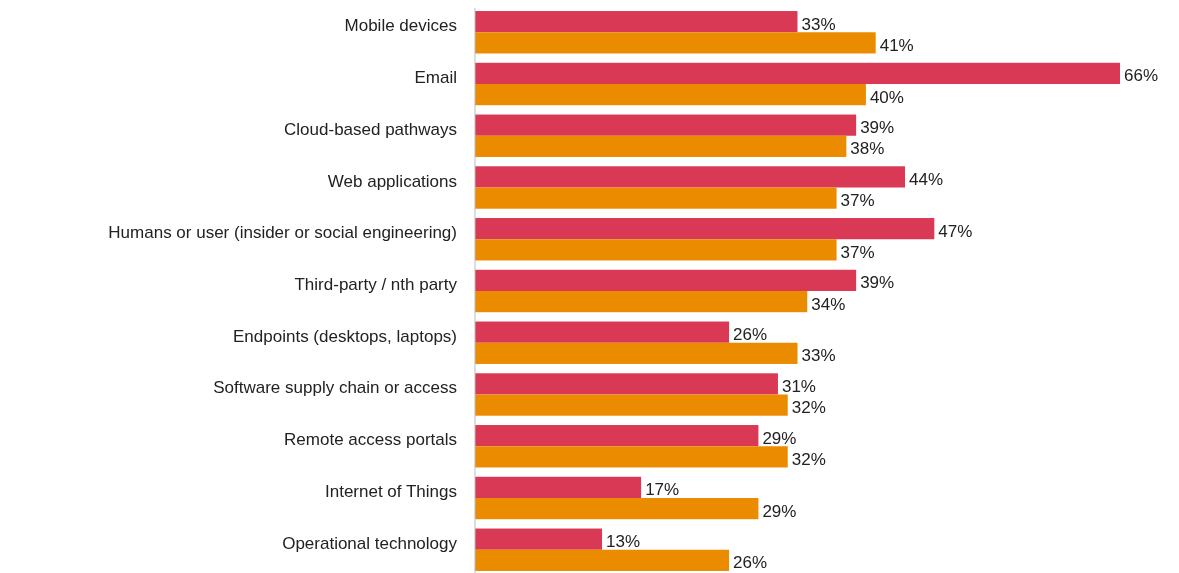 This screenshot has height=573, width=1179. What do you see at coordinates (955, 231) in the screenshot?
I see `data-label: 47%` at bounding box center [955, 231].